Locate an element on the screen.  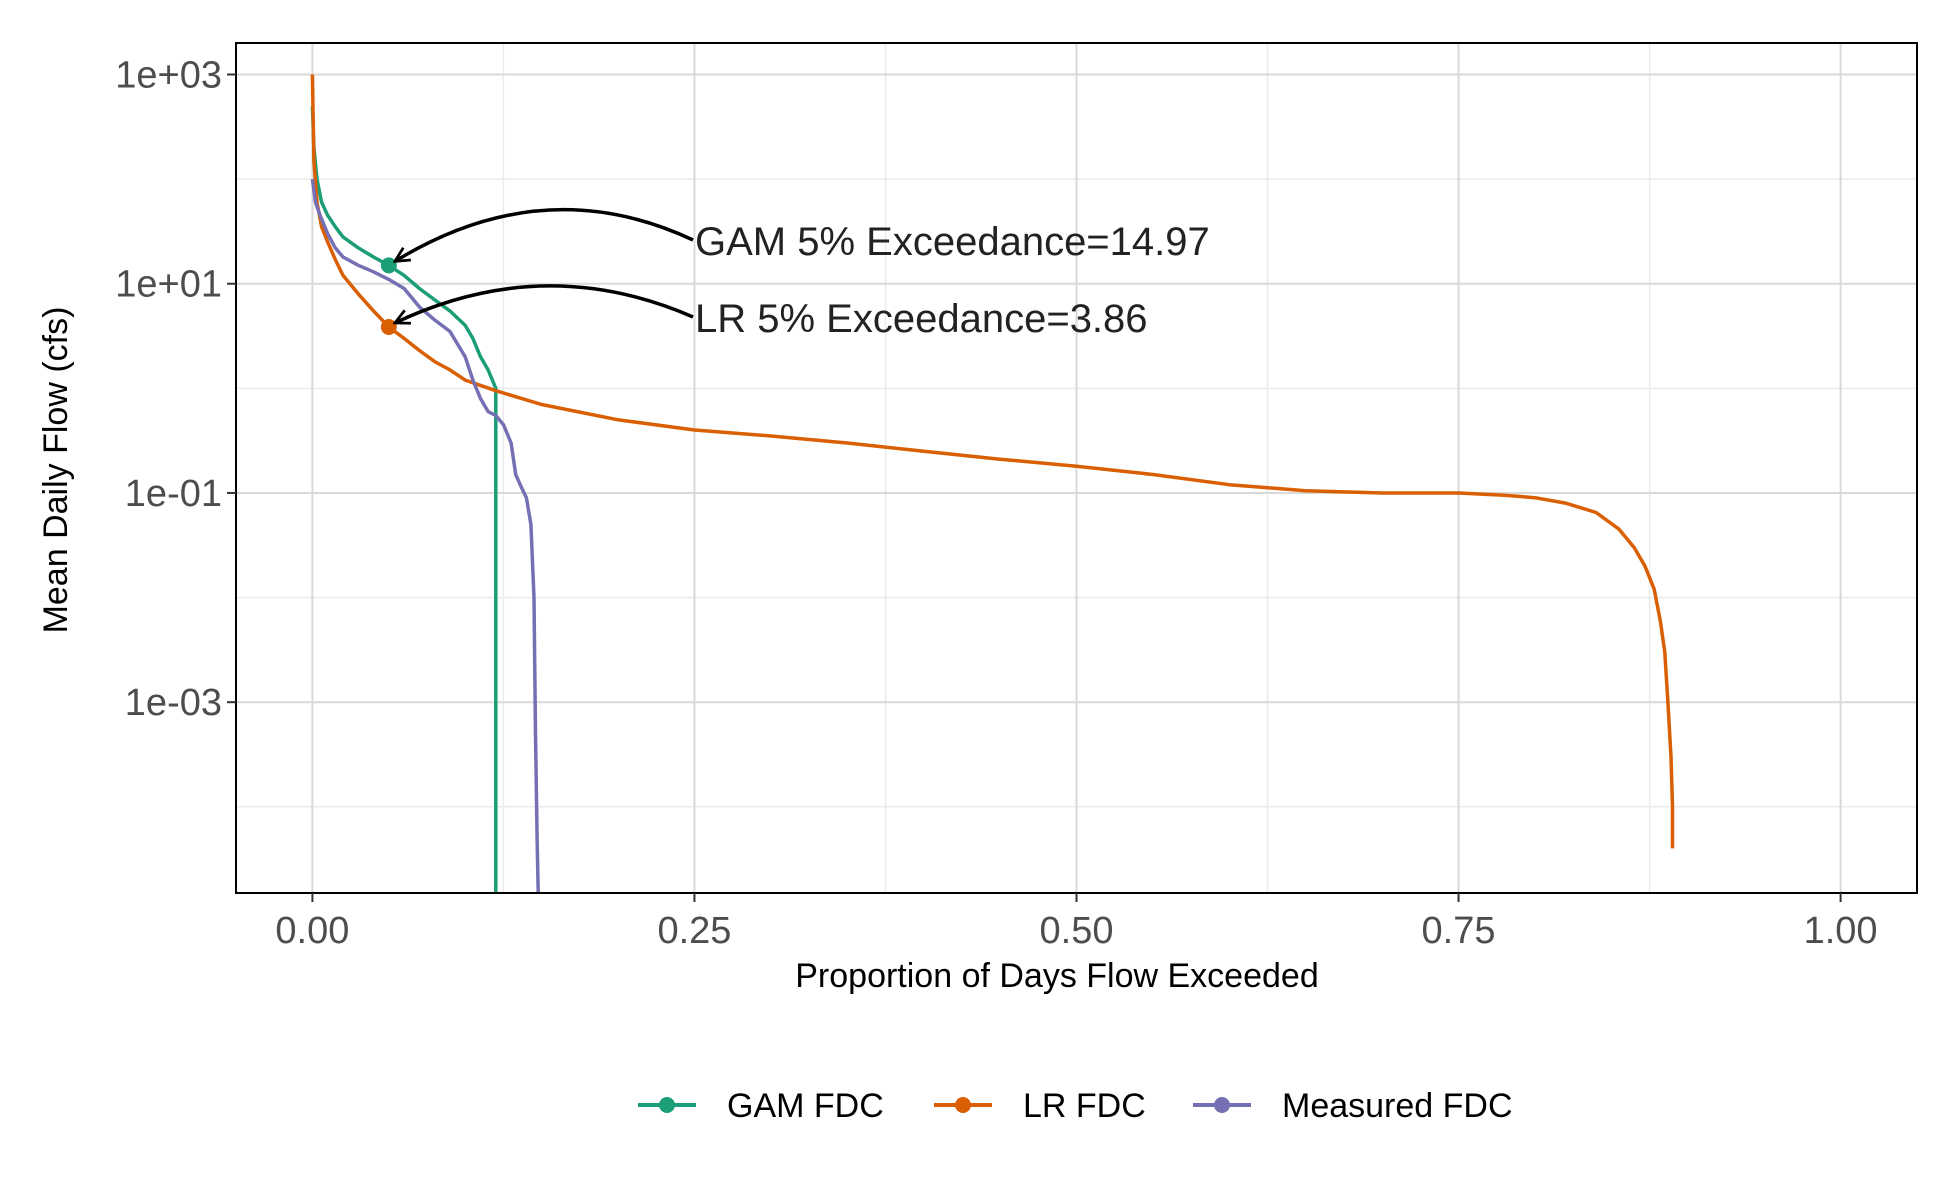
series-line-measured-fdc is located at coordinates (425, 535).